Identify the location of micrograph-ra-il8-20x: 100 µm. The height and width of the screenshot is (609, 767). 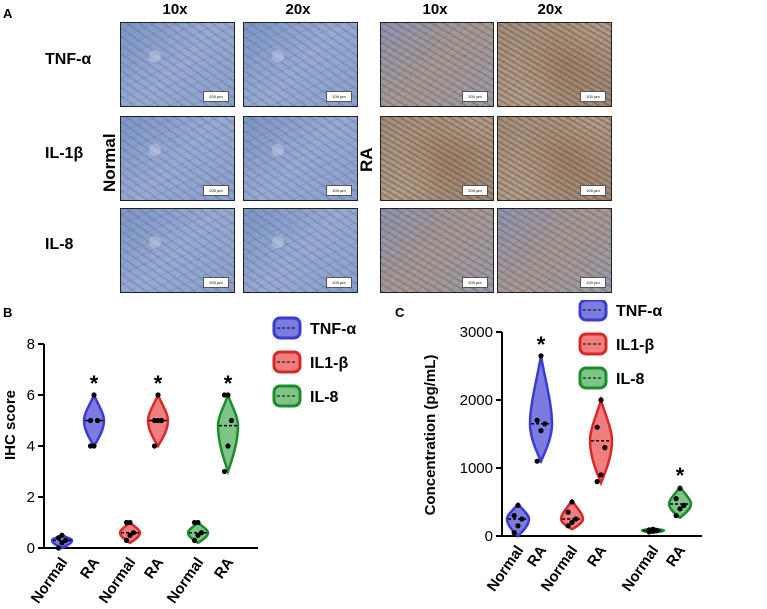
(554, 250).